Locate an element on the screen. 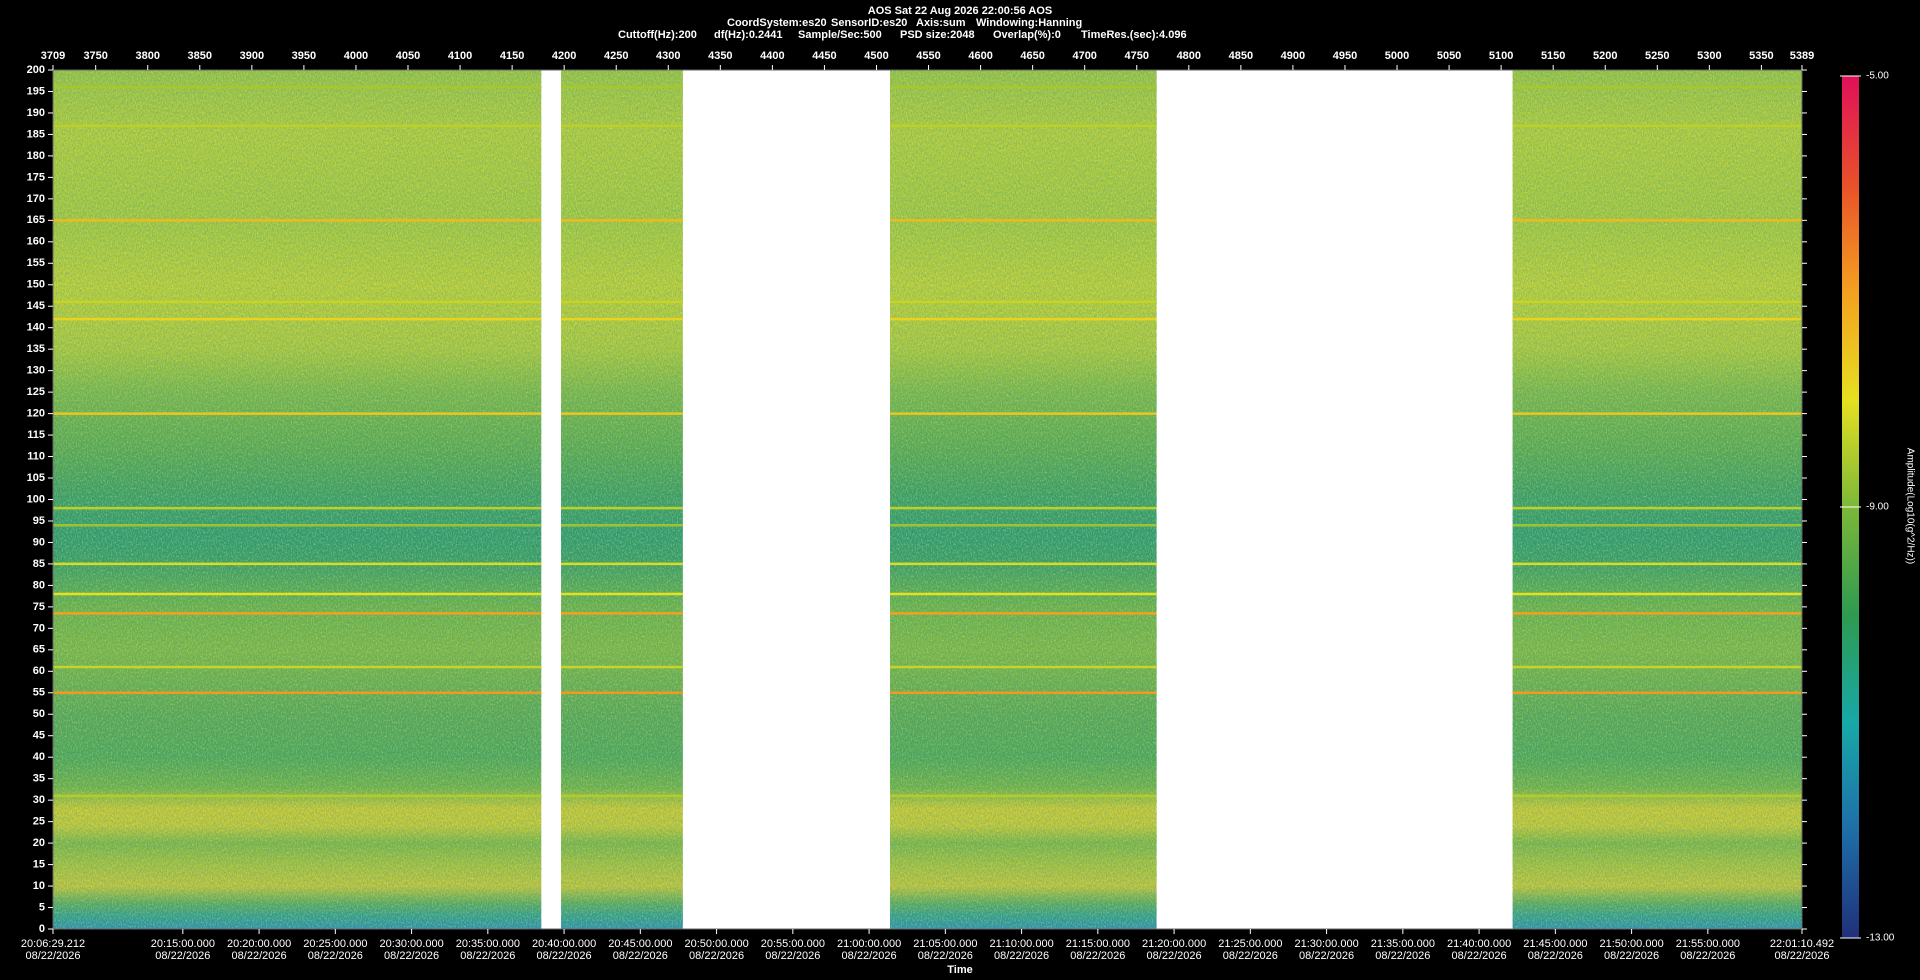  y-tick-label: 175 is located at coordinates (36, 177).